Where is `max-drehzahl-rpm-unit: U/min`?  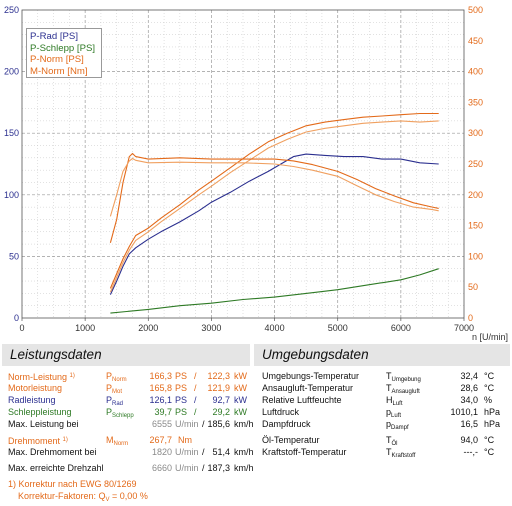 max-drehzahl-rpm-unit: U/min is located at coordinates (187, 468).